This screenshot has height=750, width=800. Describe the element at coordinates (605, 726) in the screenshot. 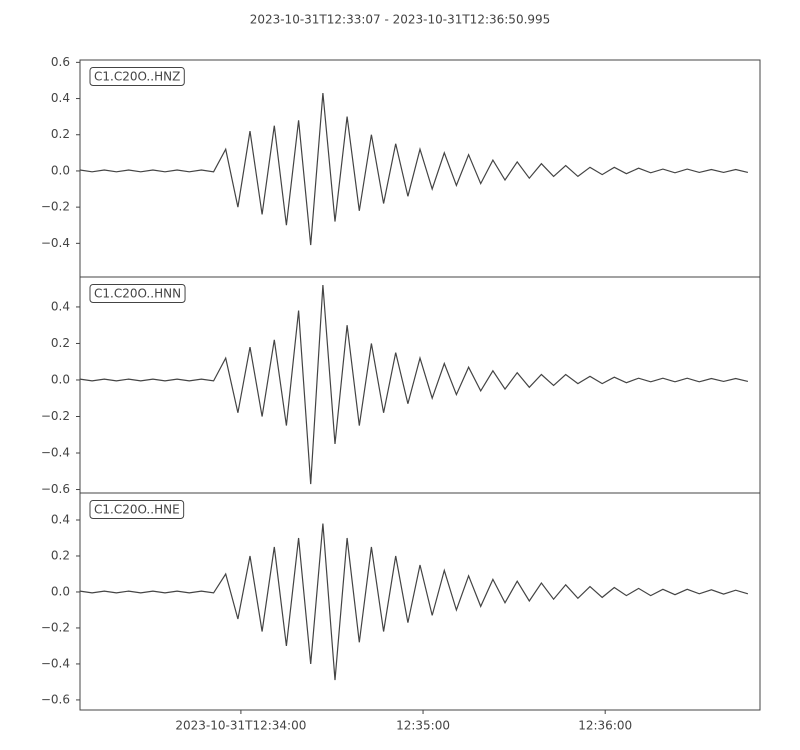

I see `x-tick-label: 12:36:00` at that location.